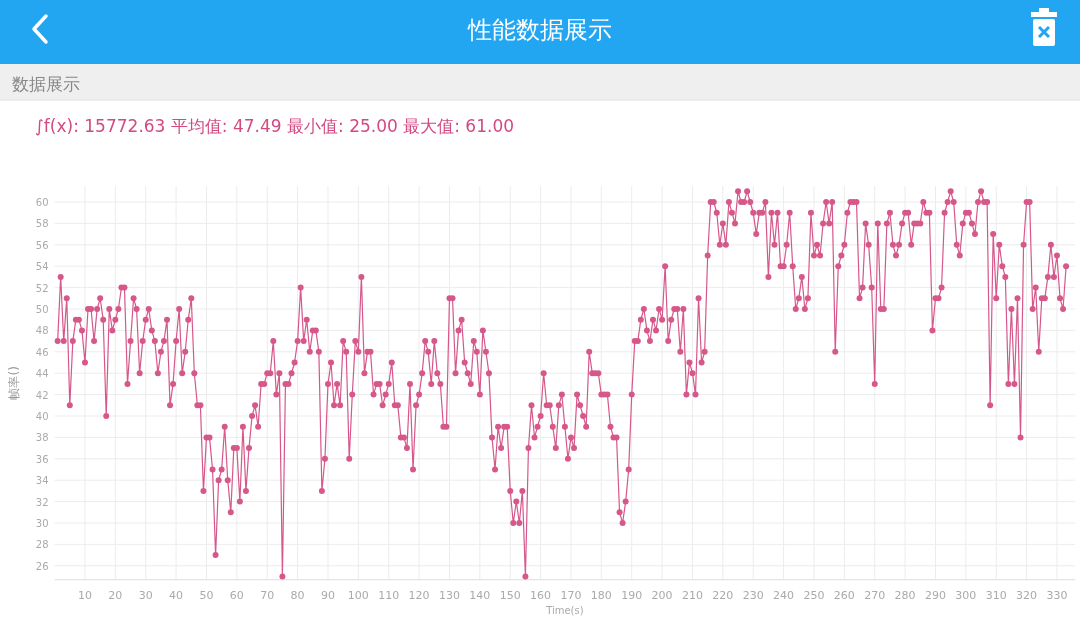 The image size is (1080, 617). I want to click on y-tick-label: 36, so click(42, 459).